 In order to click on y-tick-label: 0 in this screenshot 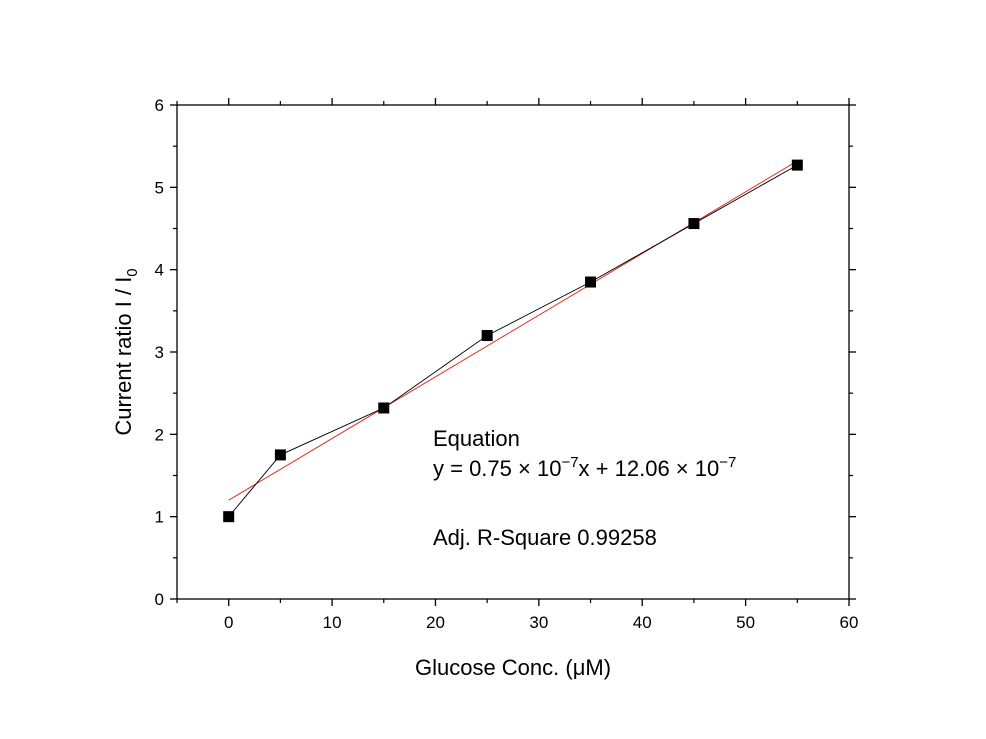, I will do `click(159, 599)`.